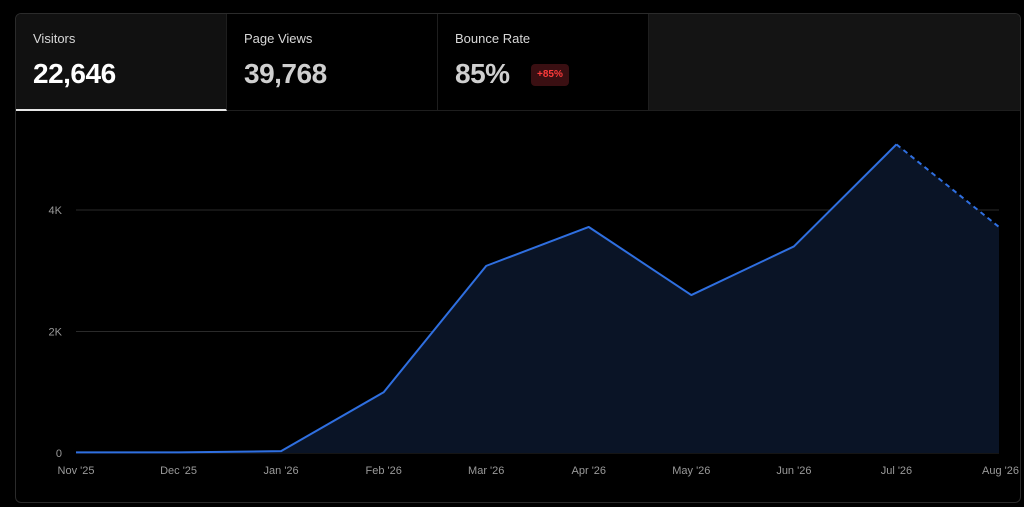 The image size is (1024, 507). Describe the element at coordinates (691, 471) in the screenshot. I see `x-tick-label: May '26` at that location.